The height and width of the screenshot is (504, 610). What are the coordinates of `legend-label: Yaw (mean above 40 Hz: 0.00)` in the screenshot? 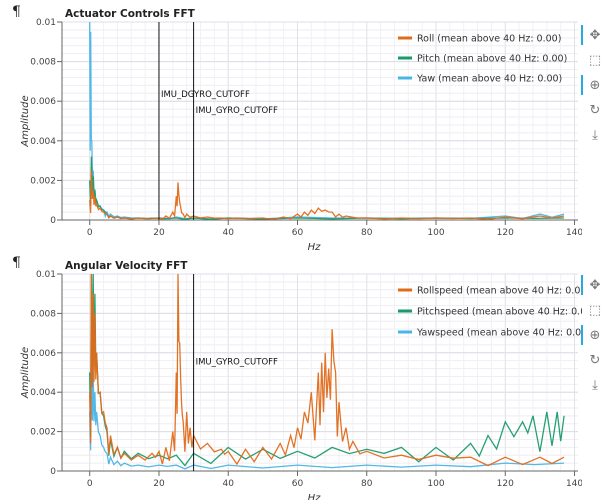 It's located at (489, 79).